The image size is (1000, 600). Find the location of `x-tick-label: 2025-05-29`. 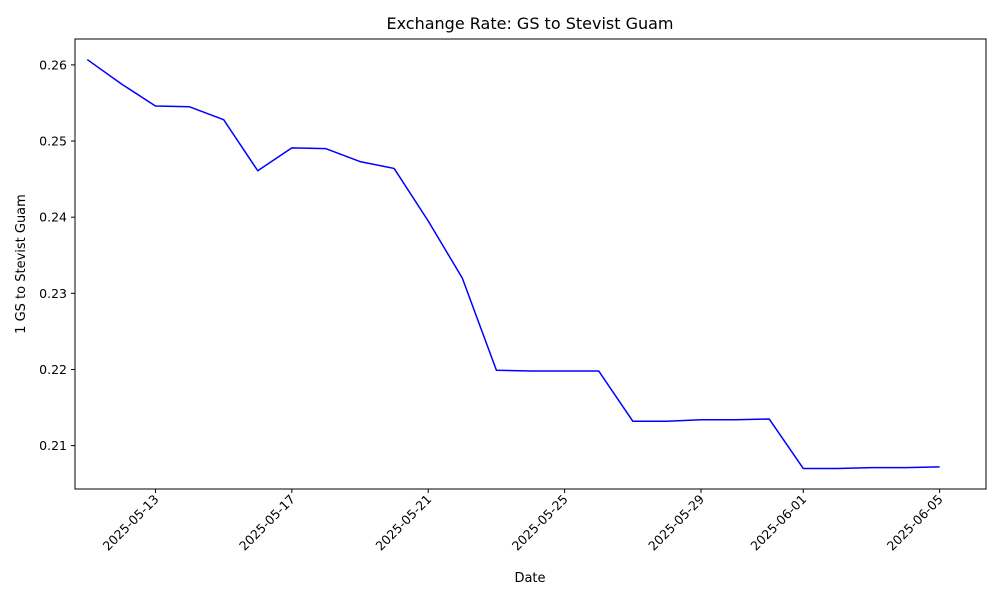

x-tick-label: 2025-05-29 is located at coordinates (676, 522).